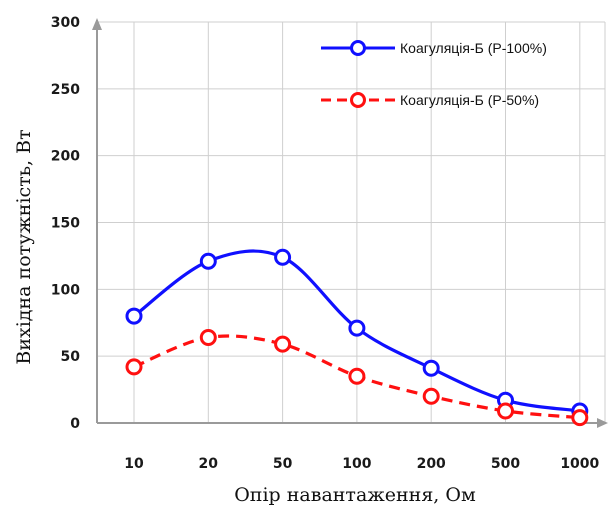 This screenshot has width=609, height=509. Describe the element at coordinates (65, 157) in the screenshot. I see `y-tick-label: 200` at that location.